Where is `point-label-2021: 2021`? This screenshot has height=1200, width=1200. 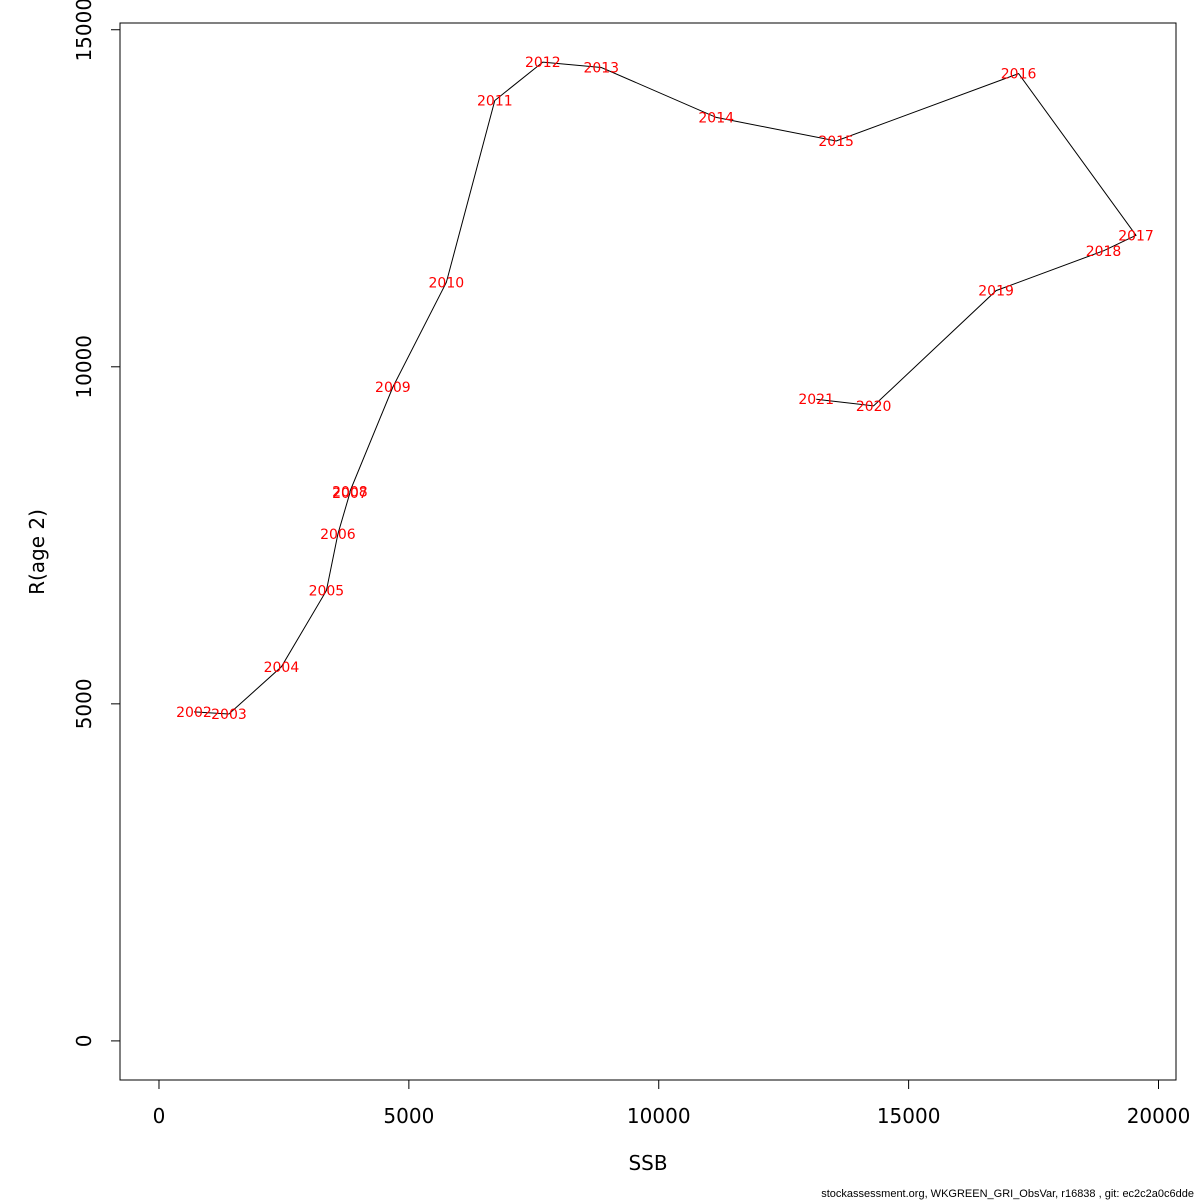
point-label-2021: 2021 is located at coordinates (816, 400).